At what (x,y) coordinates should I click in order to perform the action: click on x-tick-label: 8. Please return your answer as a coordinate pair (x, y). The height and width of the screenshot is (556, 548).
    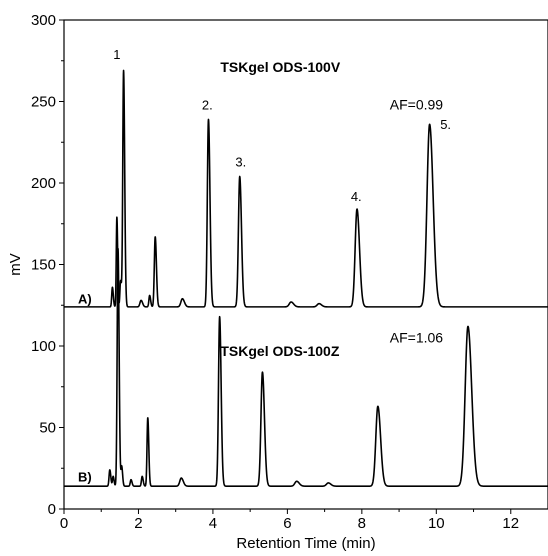
    Looking at the image, I should click on (362, 523).